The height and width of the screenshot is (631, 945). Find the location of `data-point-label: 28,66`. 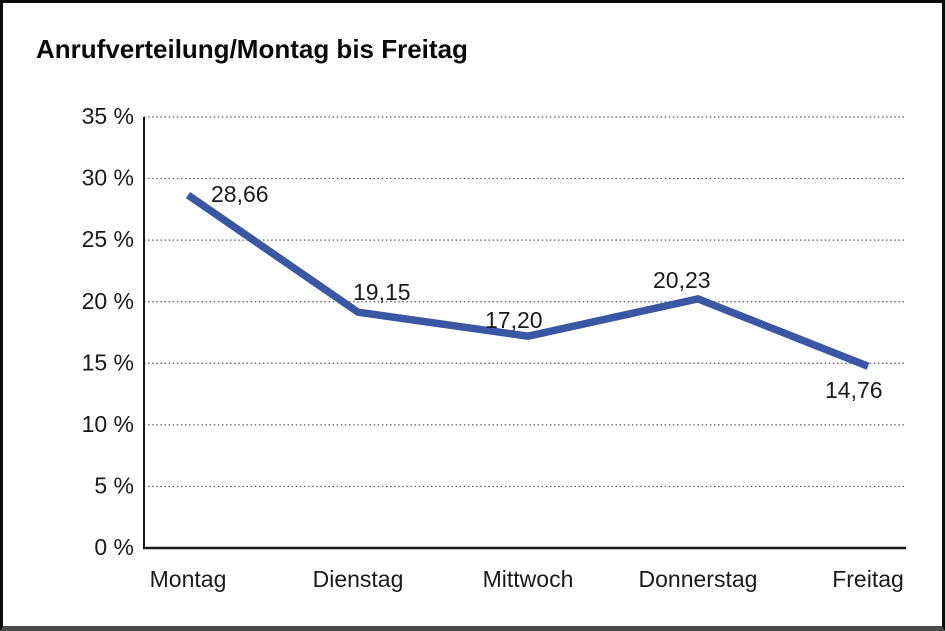

data-point-label: 28,66 is located at coordinates (240, 194).